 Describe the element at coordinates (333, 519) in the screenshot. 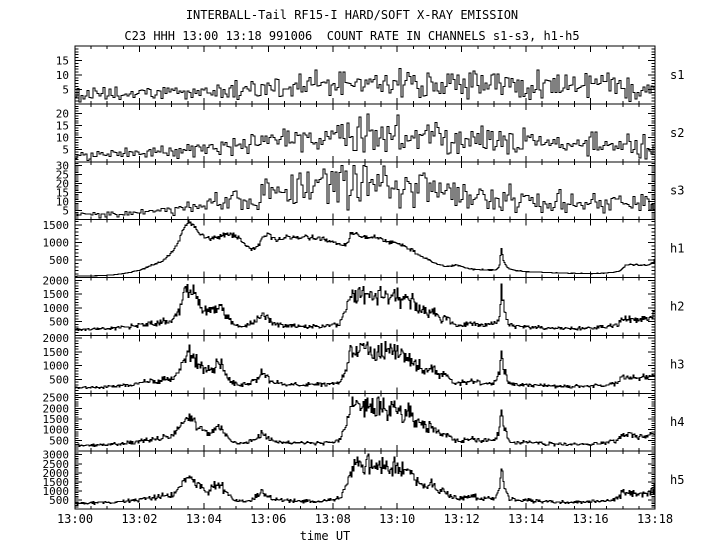

I see `x-tick-label-13:08: 13:08` at that location.